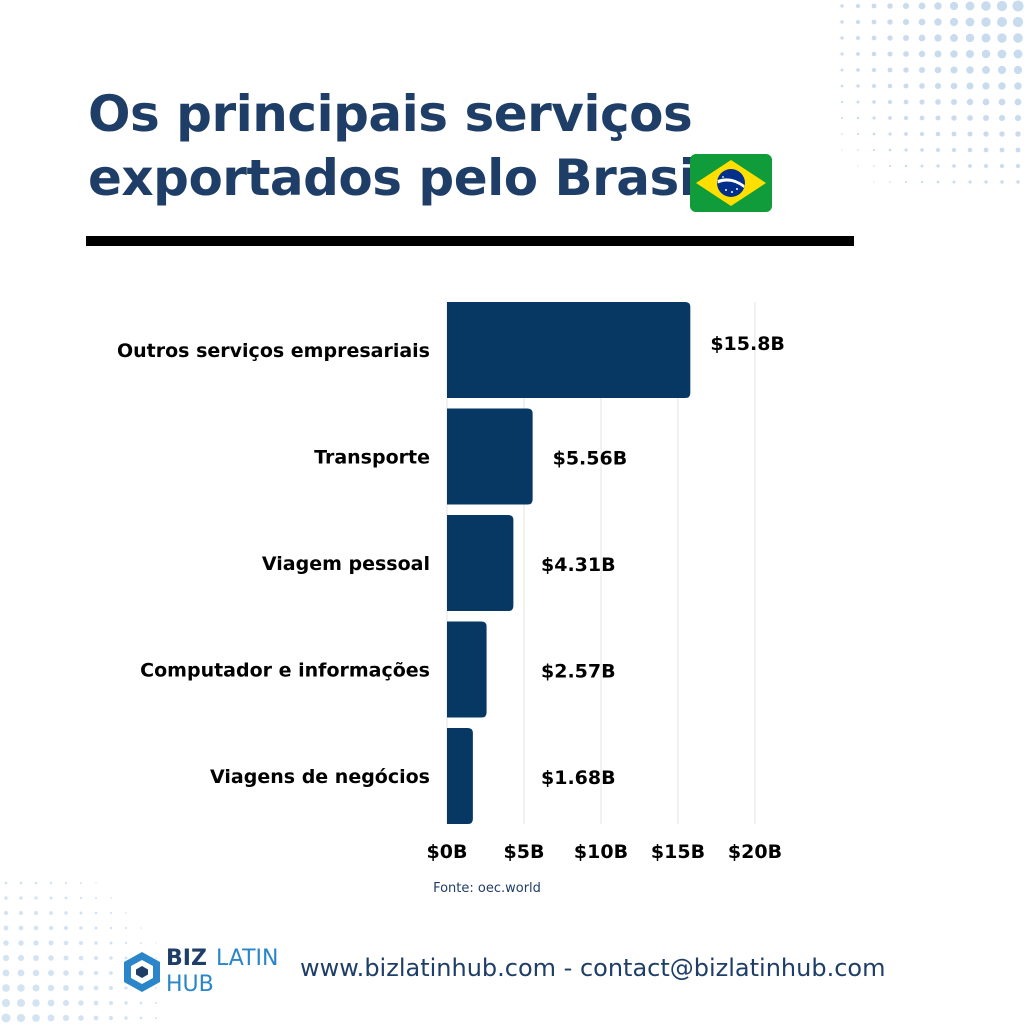 The height and width of the screenshot is (1024, 1024). Describe the element at coordinates (142, 972) in the screenshot. I see `bizlatinhub-logo-icon` at that location.